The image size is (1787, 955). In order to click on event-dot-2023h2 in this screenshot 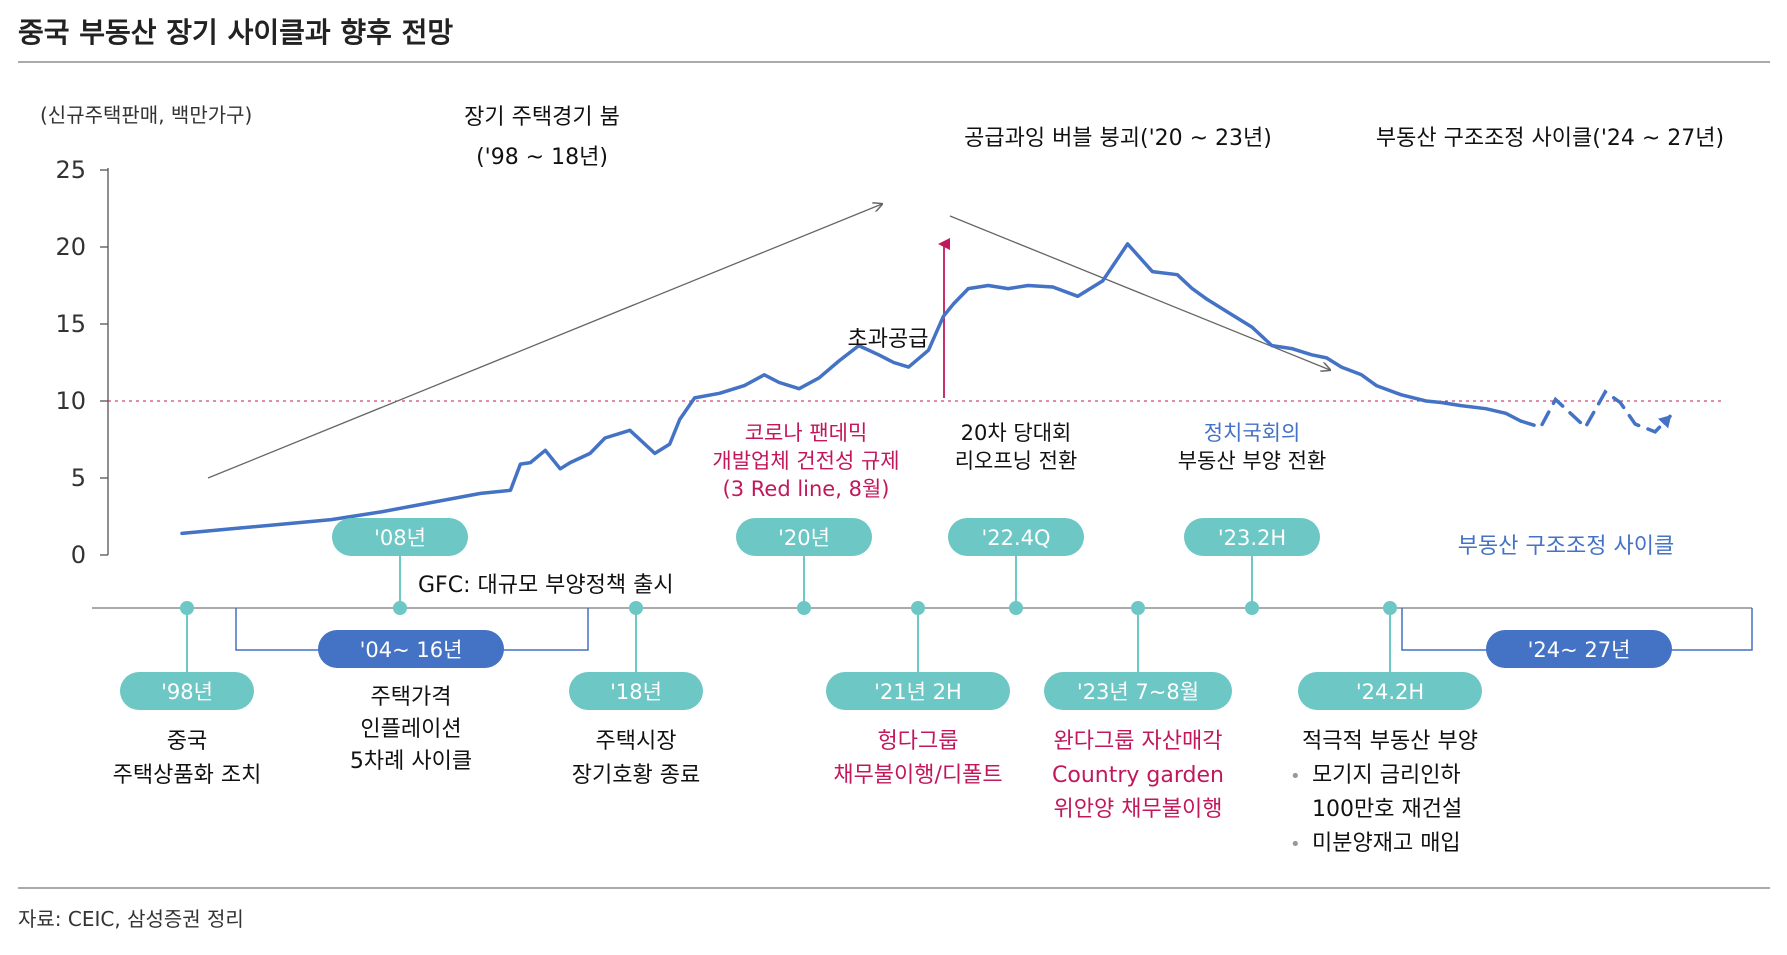, I will do `click(1252, 608)`.